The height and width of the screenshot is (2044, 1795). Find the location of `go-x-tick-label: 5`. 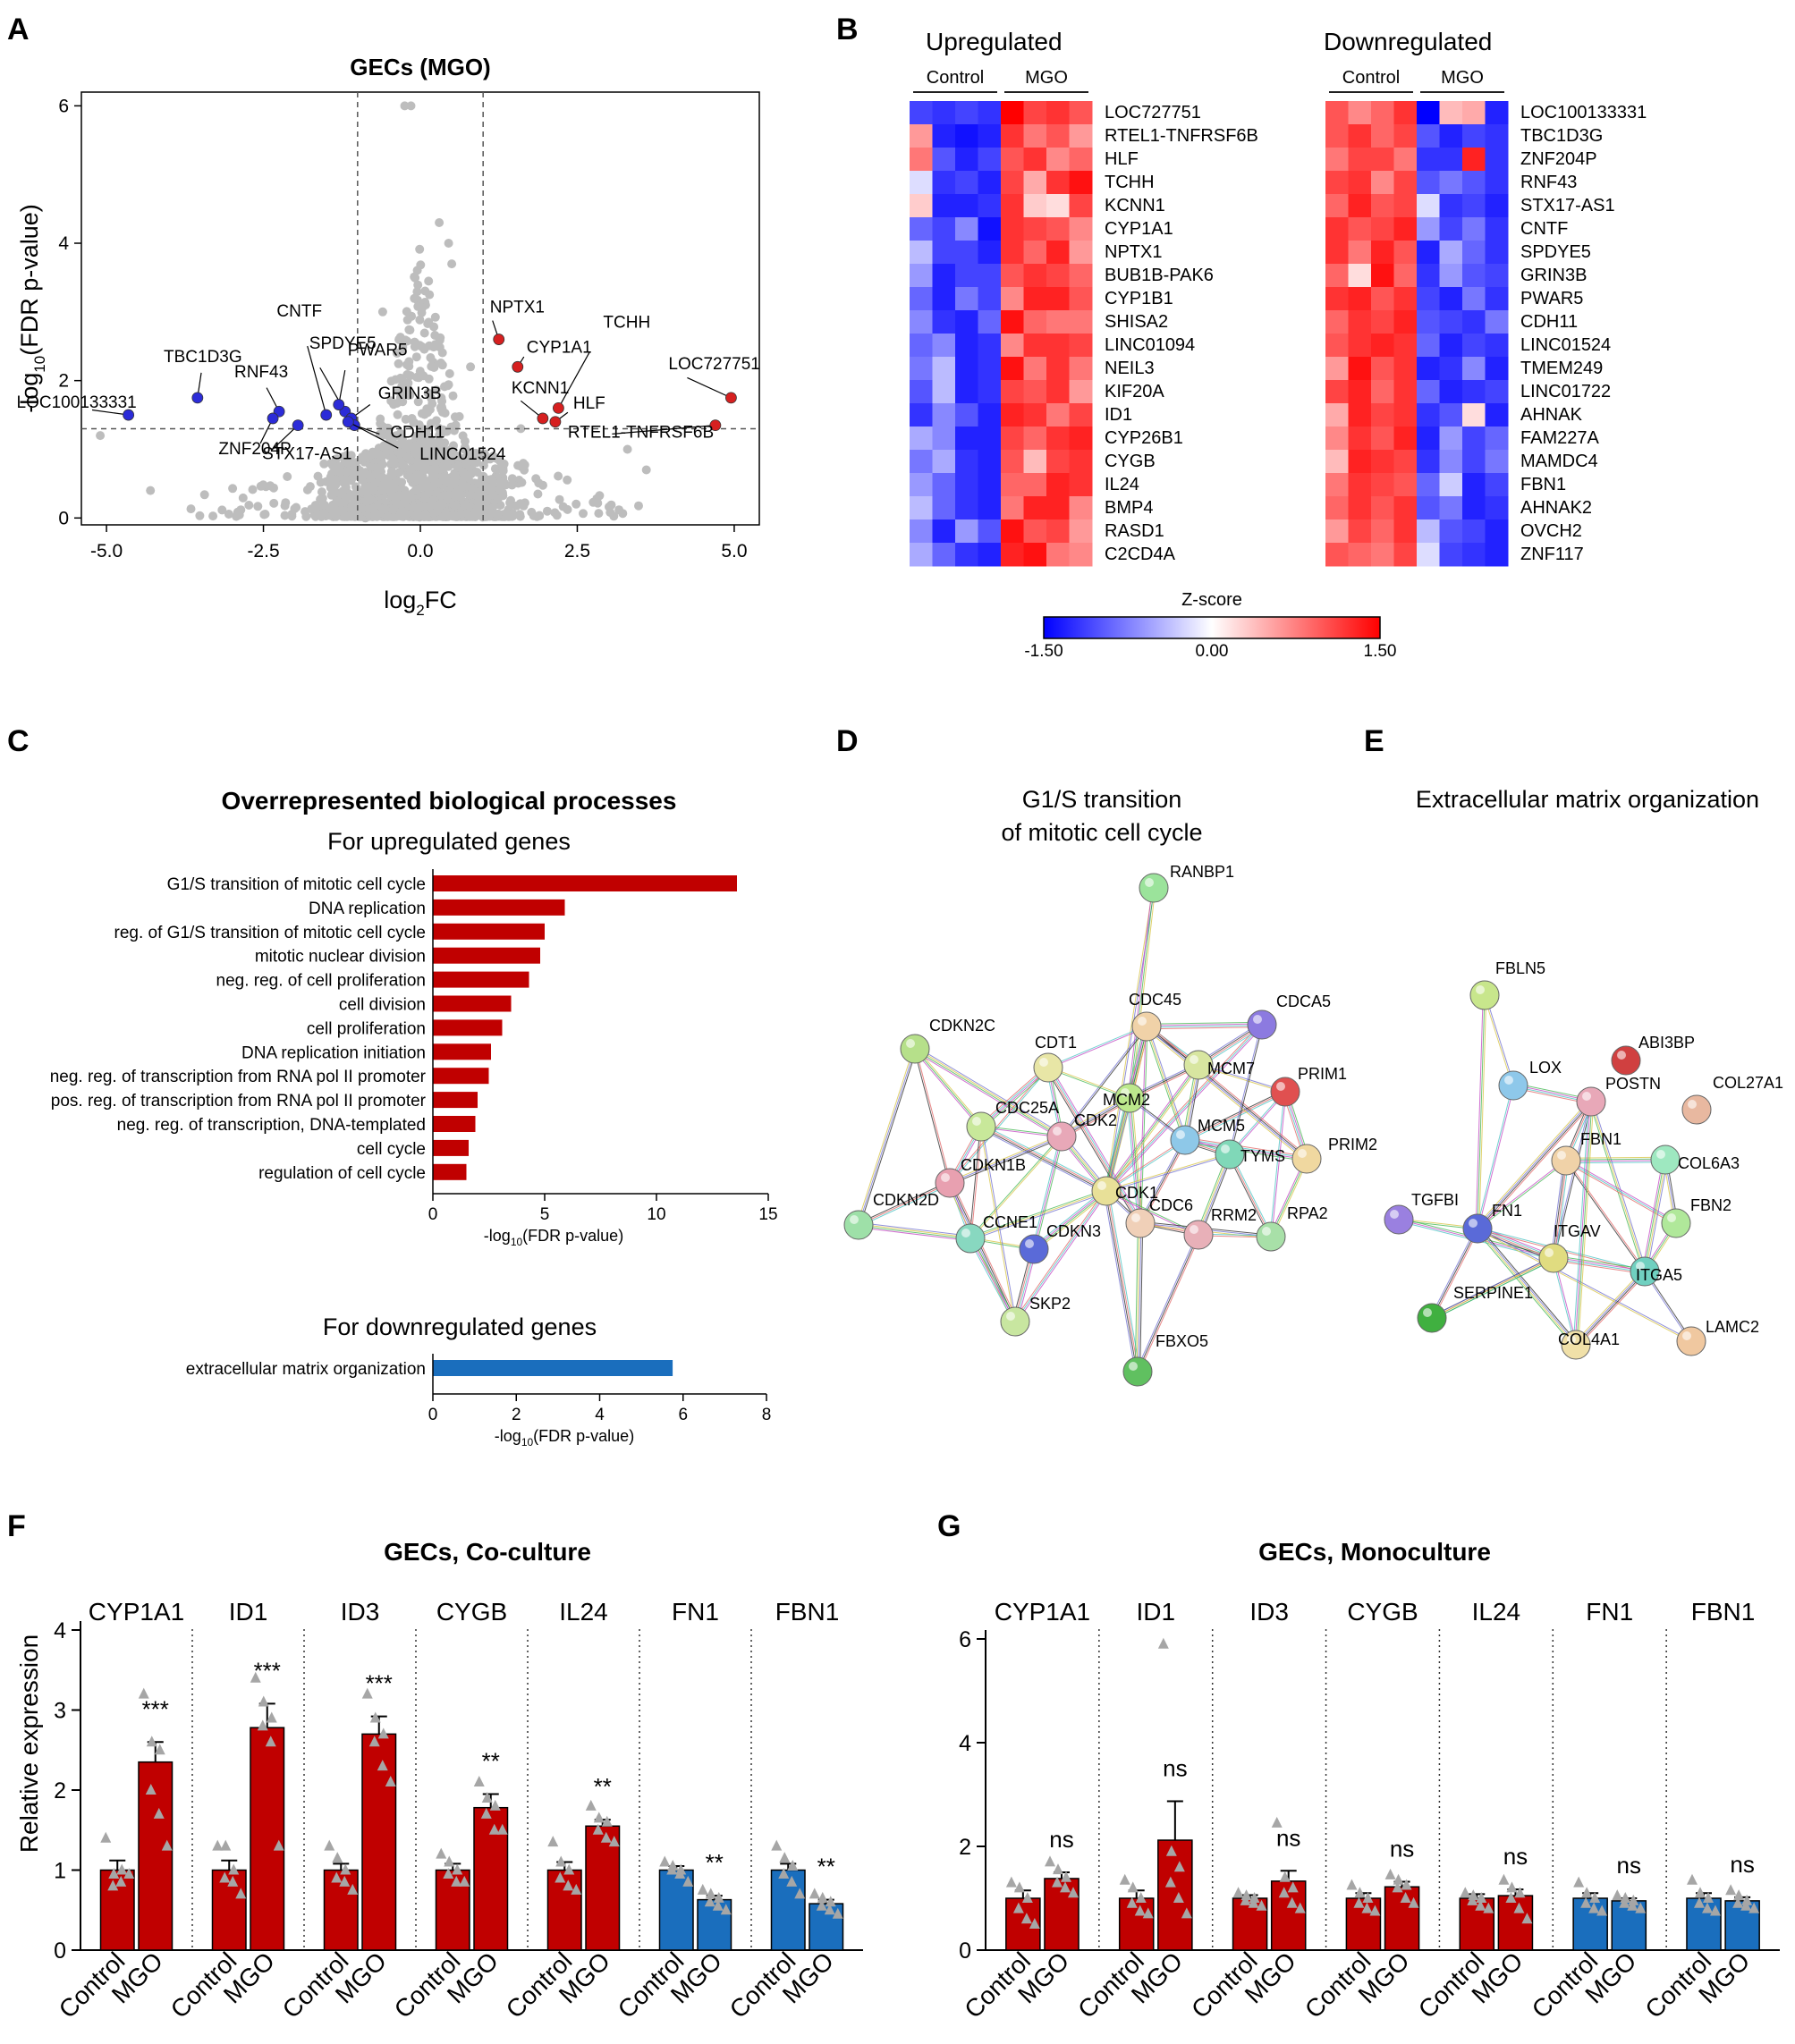

go-x-tick-label: 5 is located at coordinates (545, 1214).